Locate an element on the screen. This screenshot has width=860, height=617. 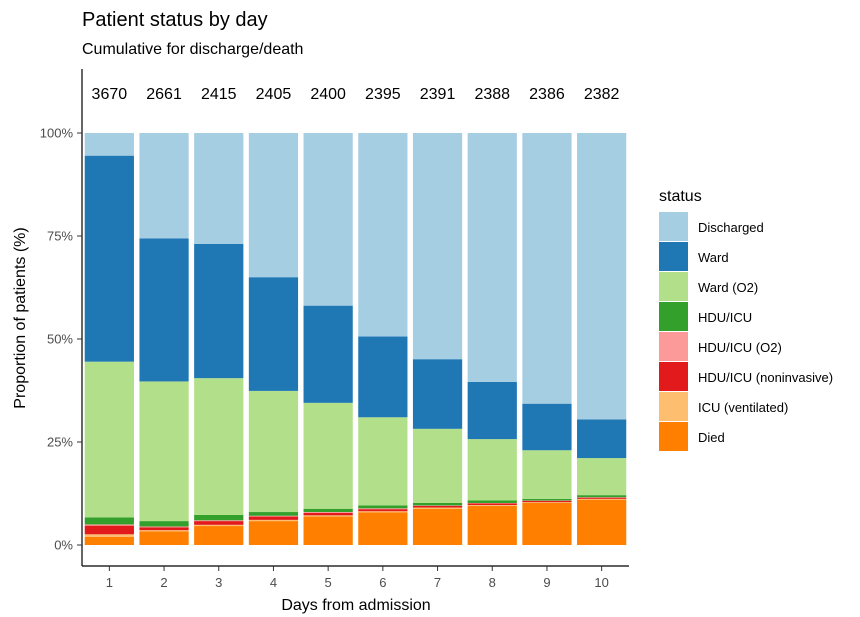
legend-label: Ward is located at coordinates (713, 257).